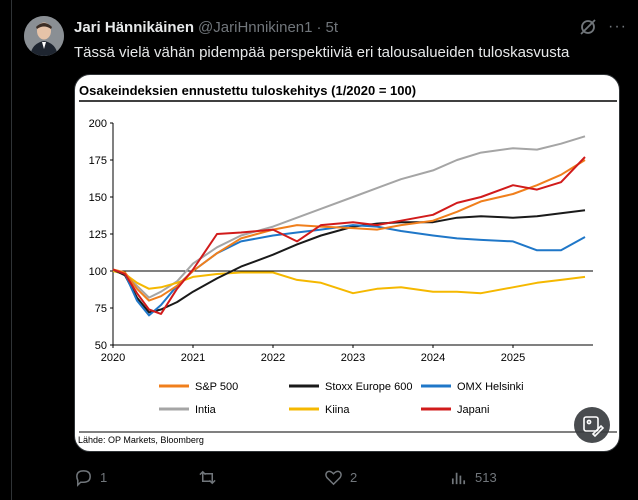 The image size is (638, 500). Describe the element at coordinates (6, 250) in the screenshot. I see `left-rail-border` at that location.